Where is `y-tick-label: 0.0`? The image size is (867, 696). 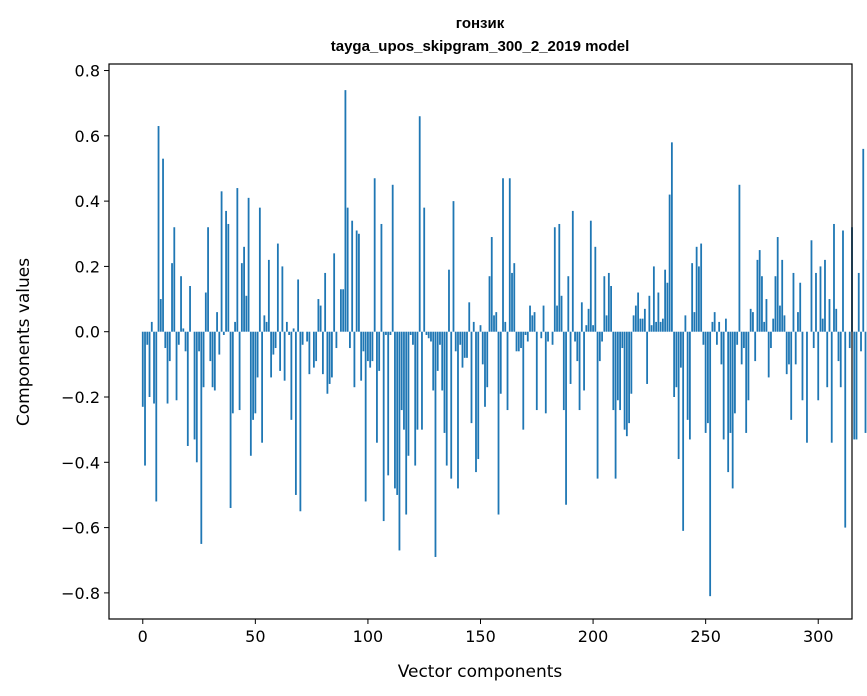 y-tick-label: 0.0 is located at coordinates (87, 332).